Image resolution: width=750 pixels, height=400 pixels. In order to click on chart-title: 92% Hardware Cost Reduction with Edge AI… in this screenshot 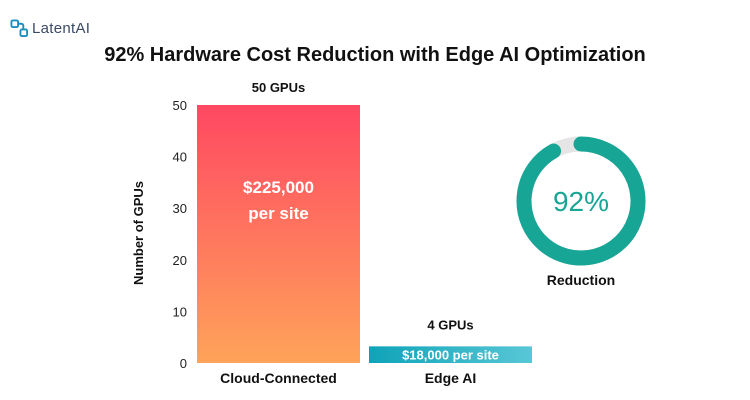, I will do `click(375, 55)`.